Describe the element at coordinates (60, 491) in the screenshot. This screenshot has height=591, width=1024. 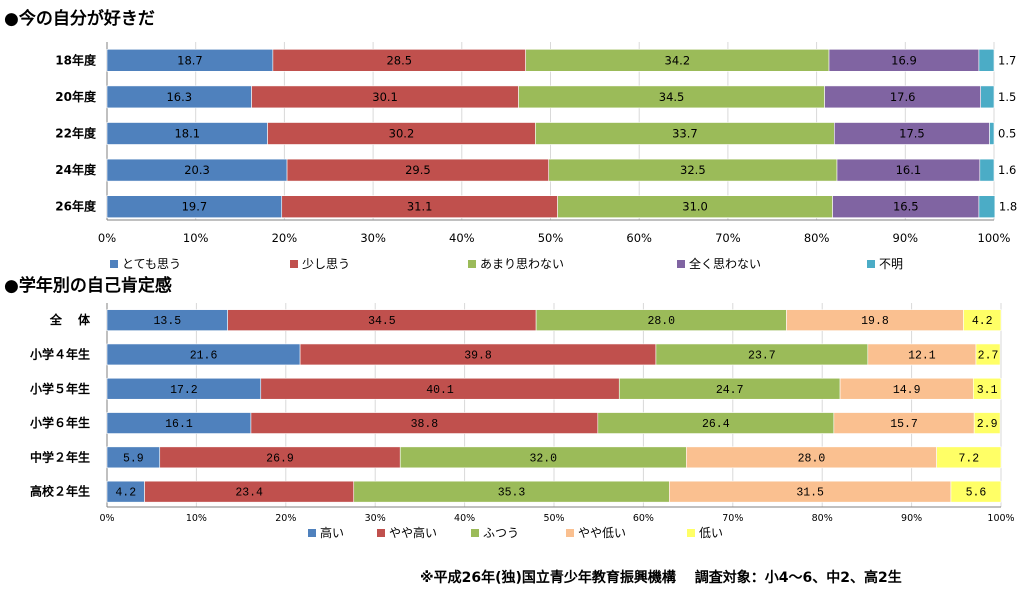
I see `chart2-category-label: 高校２年生` at that location.